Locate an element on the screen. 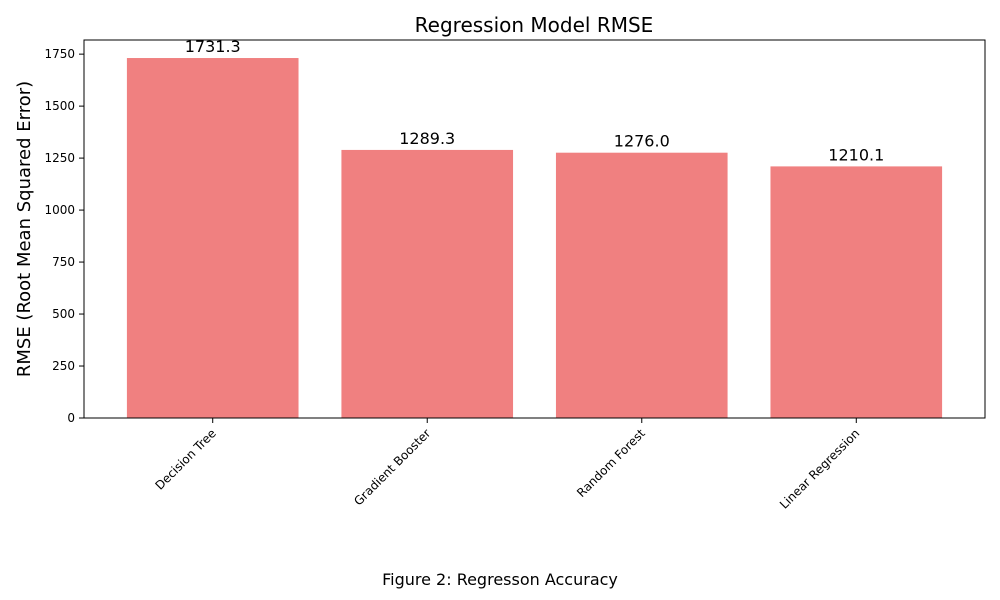 The width and height of the screenshot is (1000, 600). chart-title: Regression Model RMSE is located at coordinates (534, 25).